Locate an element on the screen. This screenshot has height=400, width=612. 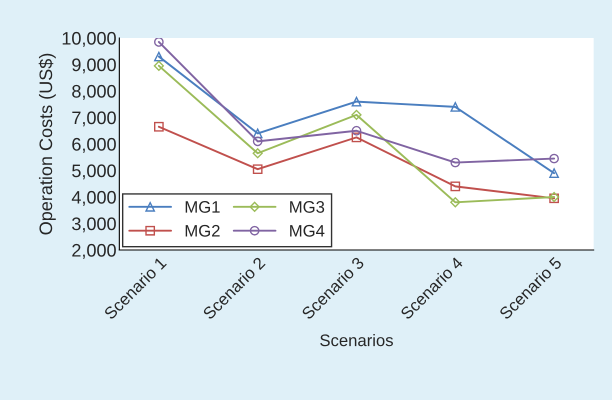
y-axis-title: Operation Costs (US$) is located at coordinates (47, 144).